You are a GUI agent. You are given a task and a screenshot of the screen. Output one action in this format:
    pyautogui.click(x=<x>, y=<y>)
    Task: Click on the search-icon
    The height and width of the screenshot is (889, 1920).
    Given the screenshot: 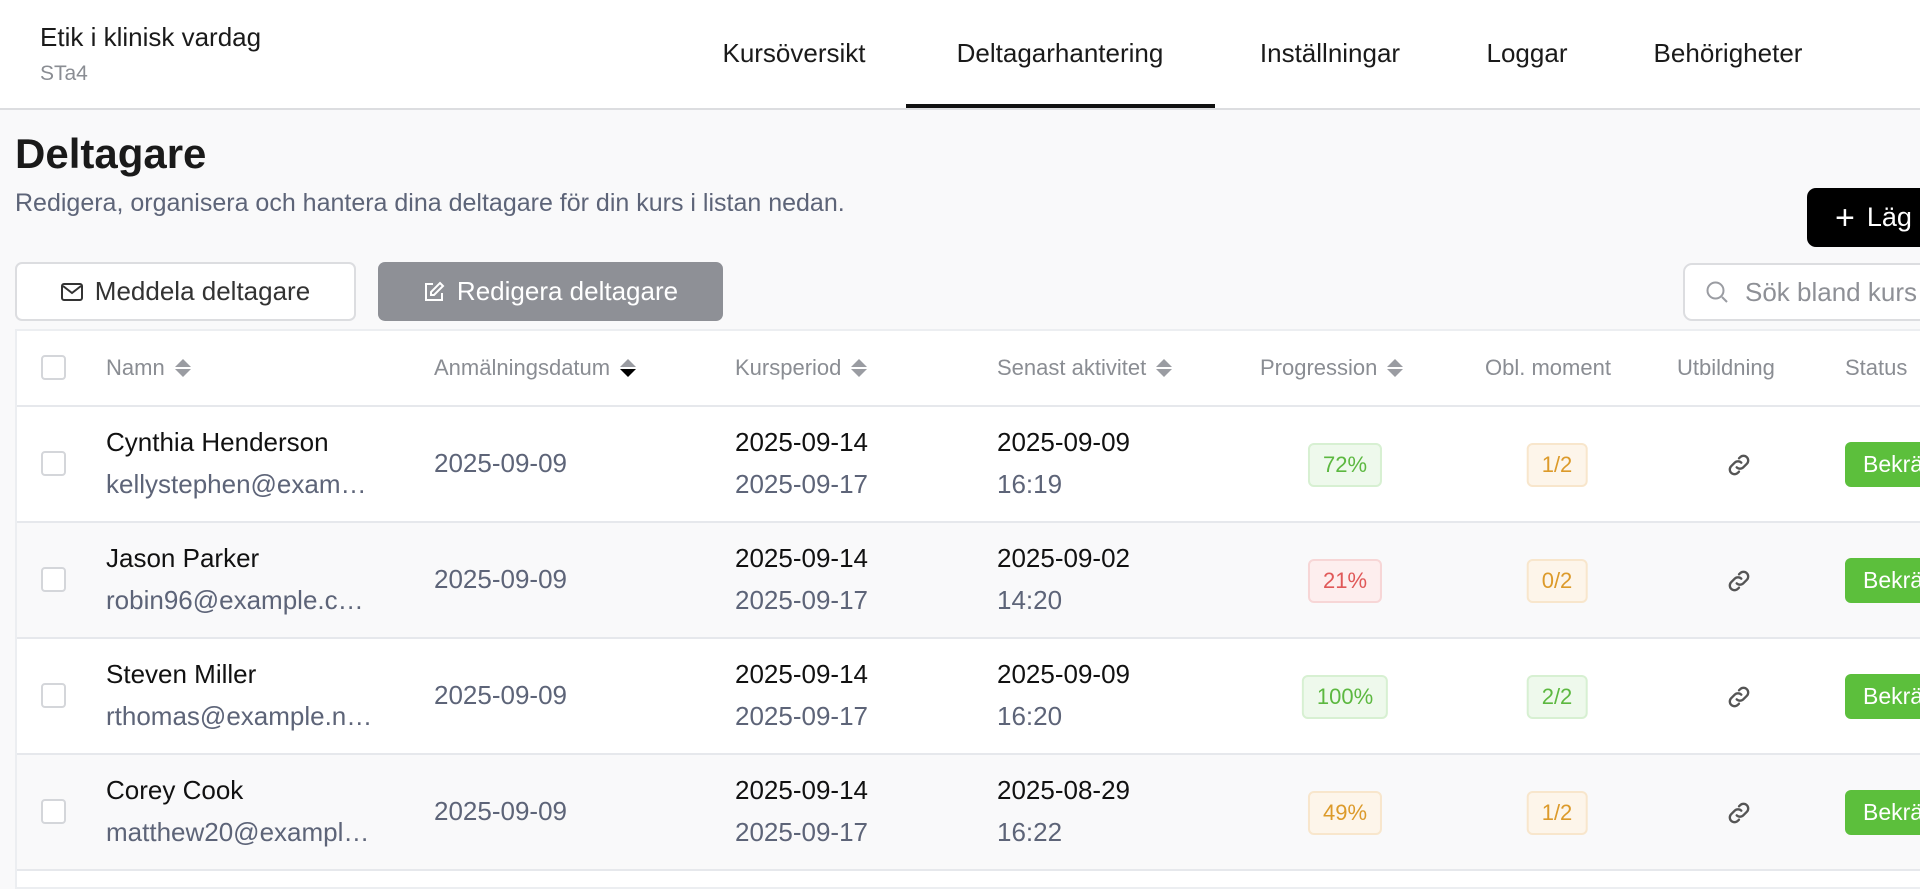 What is the action you would take?
    pyautogui.click(x=1717, y=292)
    